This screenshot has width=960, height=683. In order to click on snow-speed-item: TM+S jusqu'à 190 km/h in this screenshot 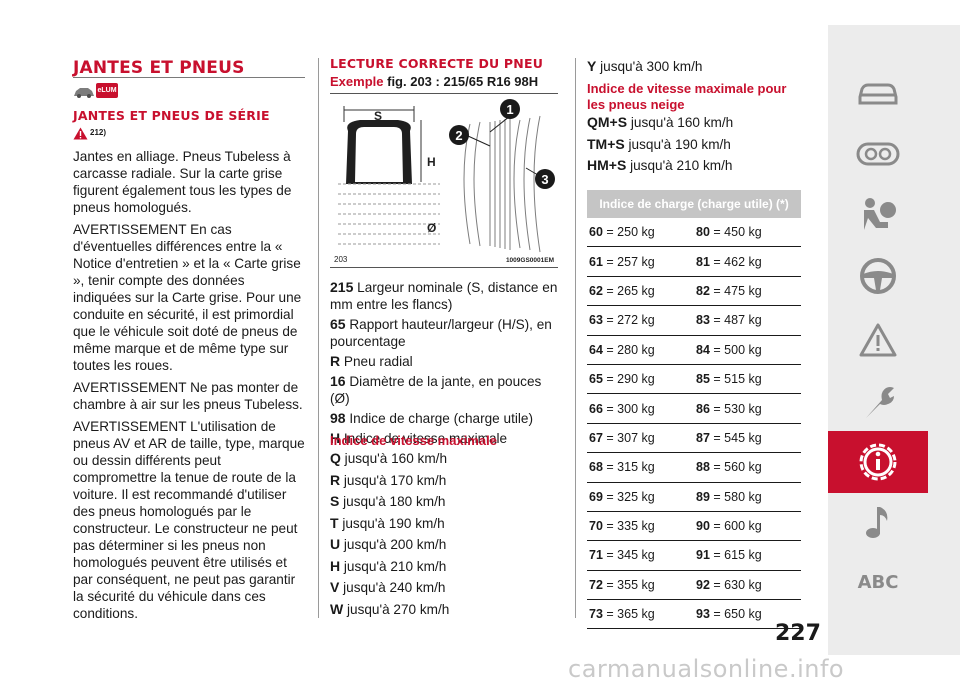, I will do `click(659, 143)`.